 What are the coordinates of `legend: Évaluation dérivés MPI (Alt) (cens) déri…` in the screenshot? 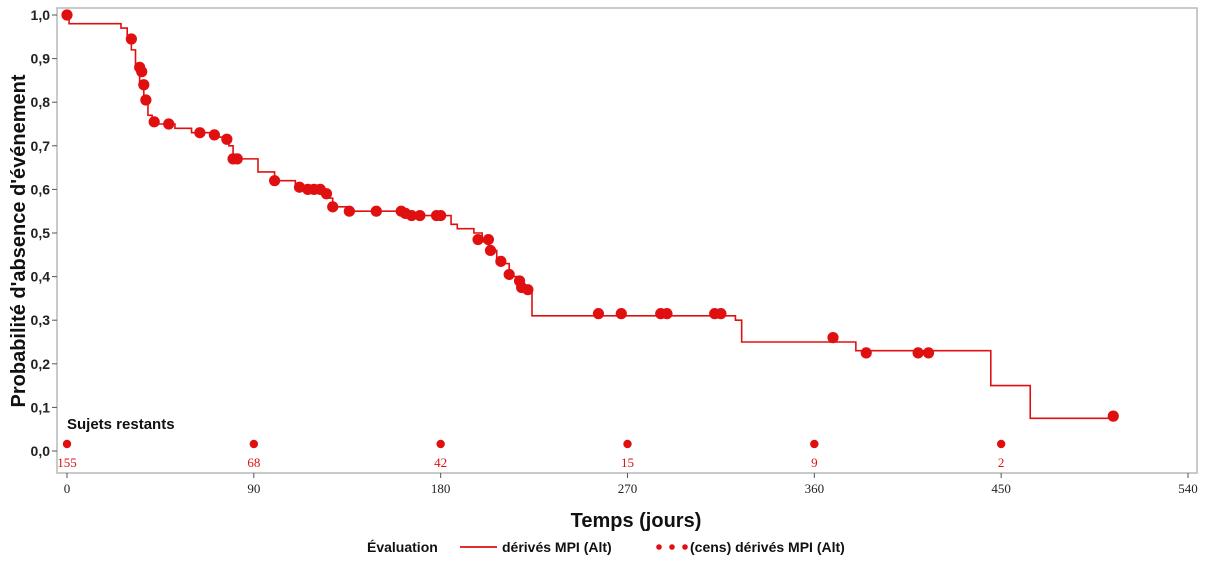 It's located at (606, 547).